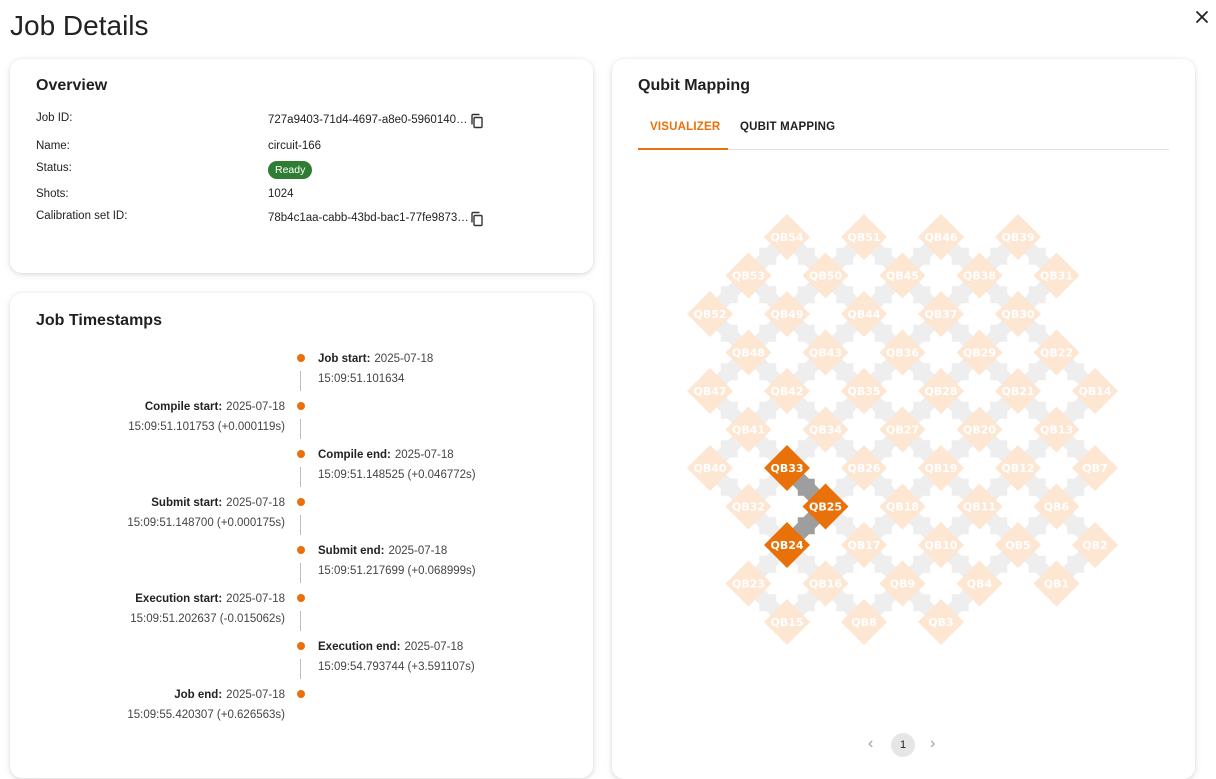 This screenshot has height=779, width=1216. I want to click on qubit-label: QB16, so click(825, 584).